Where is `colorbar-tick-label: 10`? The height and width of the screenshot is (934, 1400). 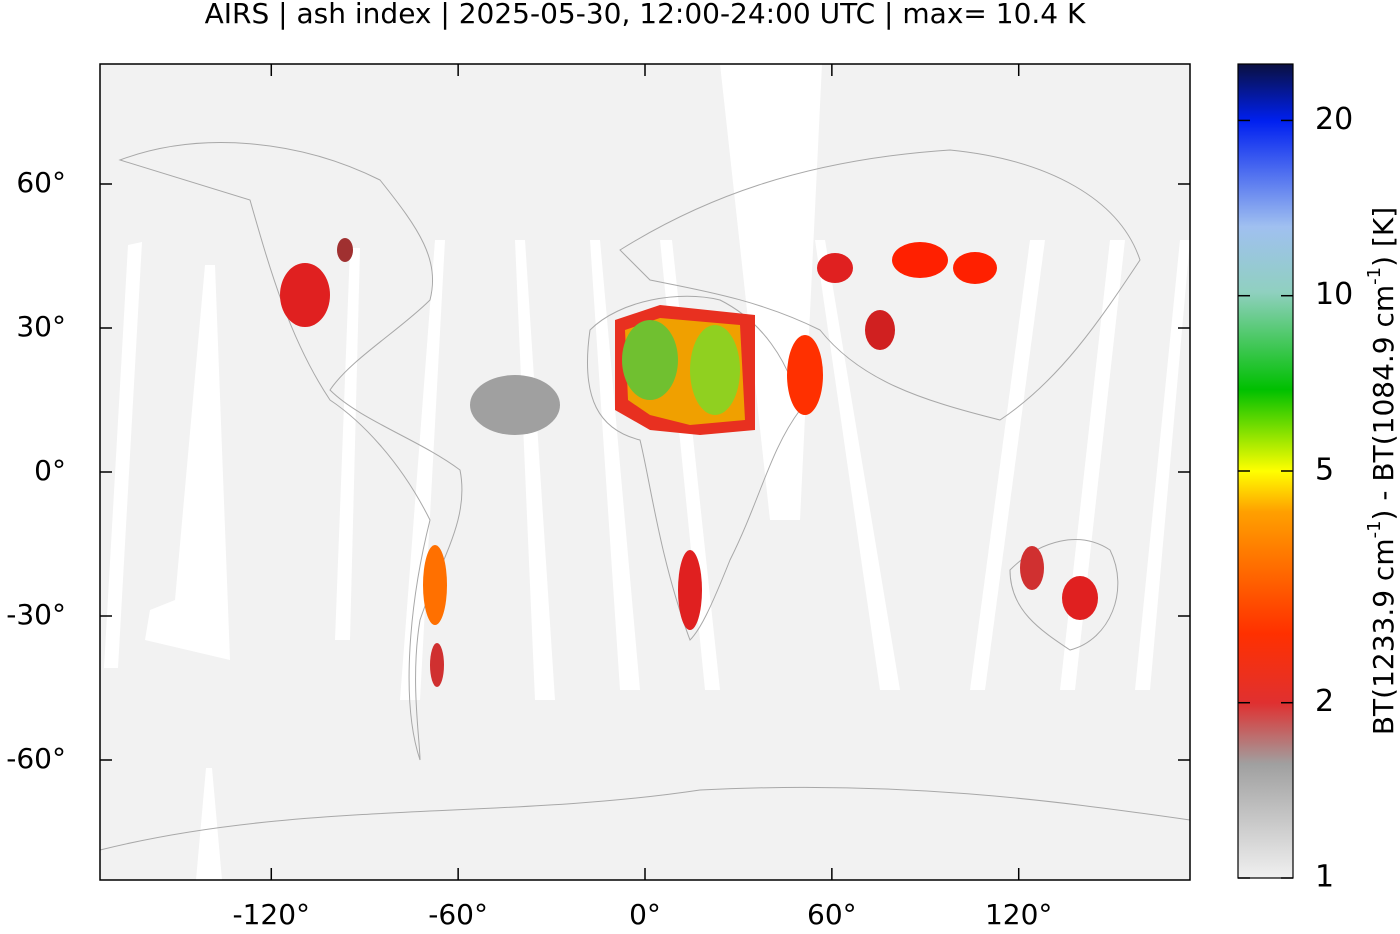
colorbar-tick-label: 10 is located at coordinates (1334, 294).